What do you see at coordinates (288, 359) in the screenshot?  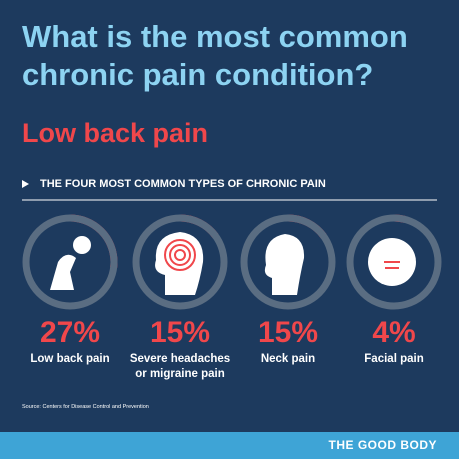 I see `category-label: Neck pain` at bounding box center [288, 359].